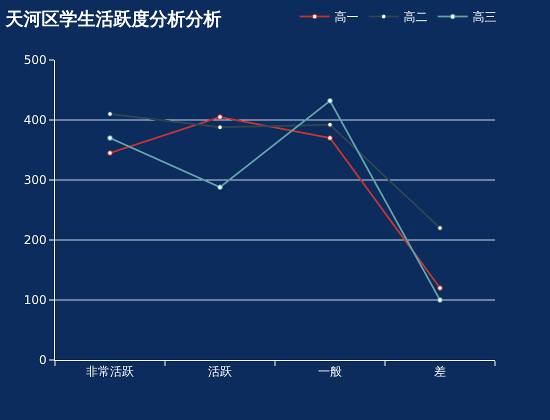 The height and width of the screenshot is (420, 550). Describe the element at coordinates (35, 180) in the screenshot. I see `y-tick-label: 300` at that location.